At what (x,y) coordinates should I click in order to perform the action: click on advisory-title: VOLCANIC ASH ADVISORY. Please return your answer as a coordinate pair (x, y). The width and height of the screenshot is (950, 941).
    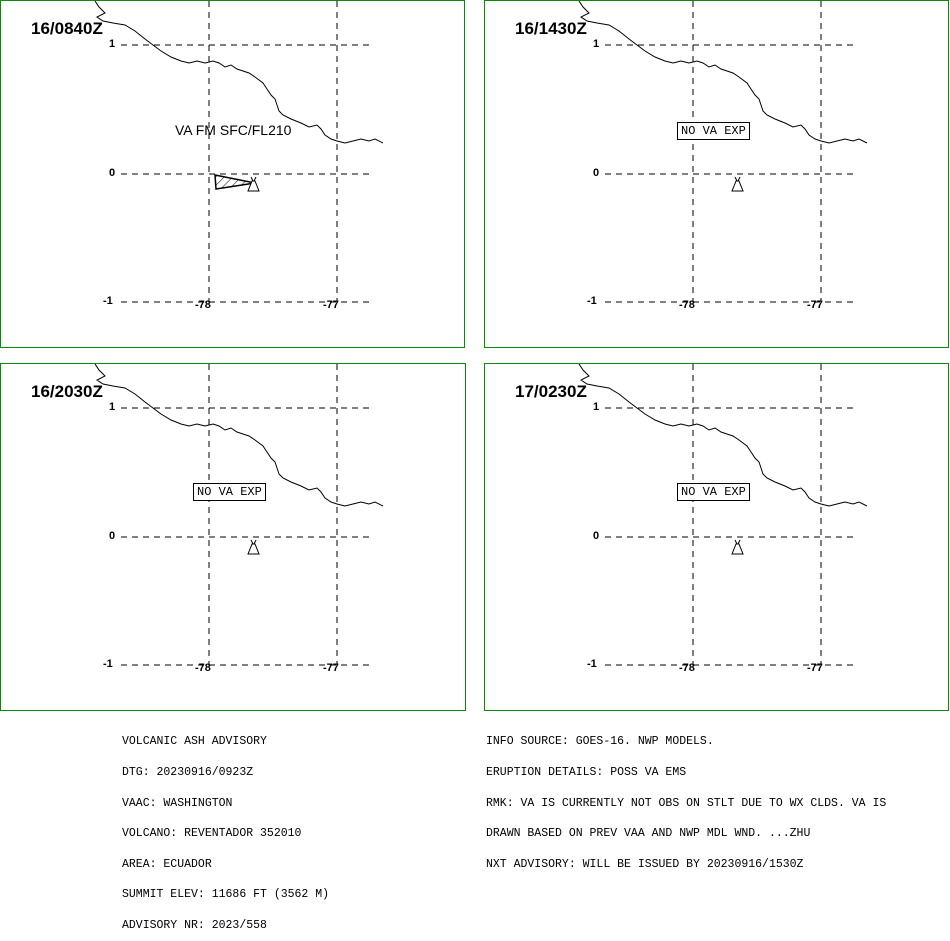
    Looking at the image, I should click on (194, 742).